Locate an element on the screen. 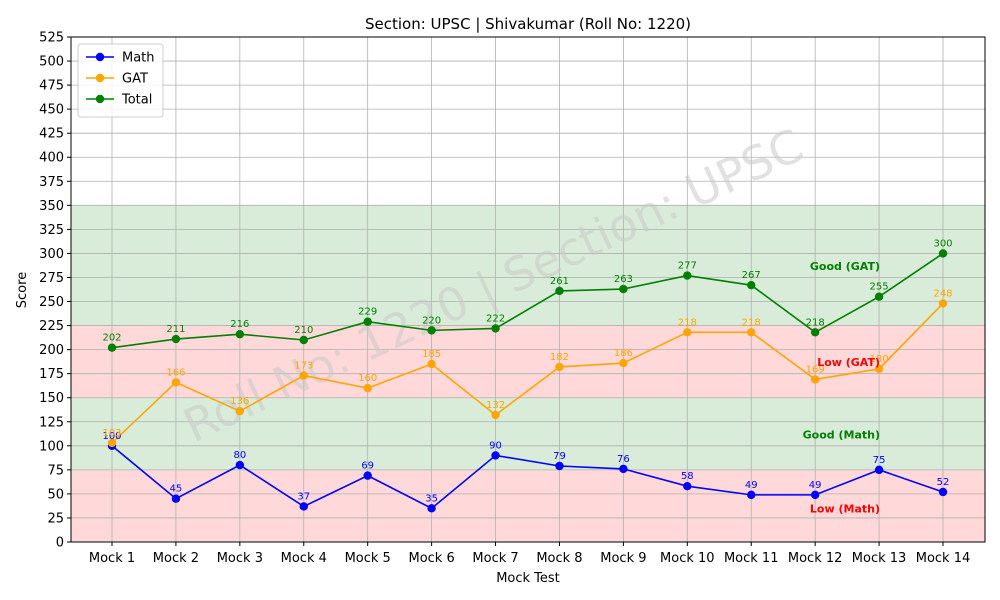 Image resolution: width=1000 pixels, height=600 pixels. series-line-math is located at coordinates (527, 477).